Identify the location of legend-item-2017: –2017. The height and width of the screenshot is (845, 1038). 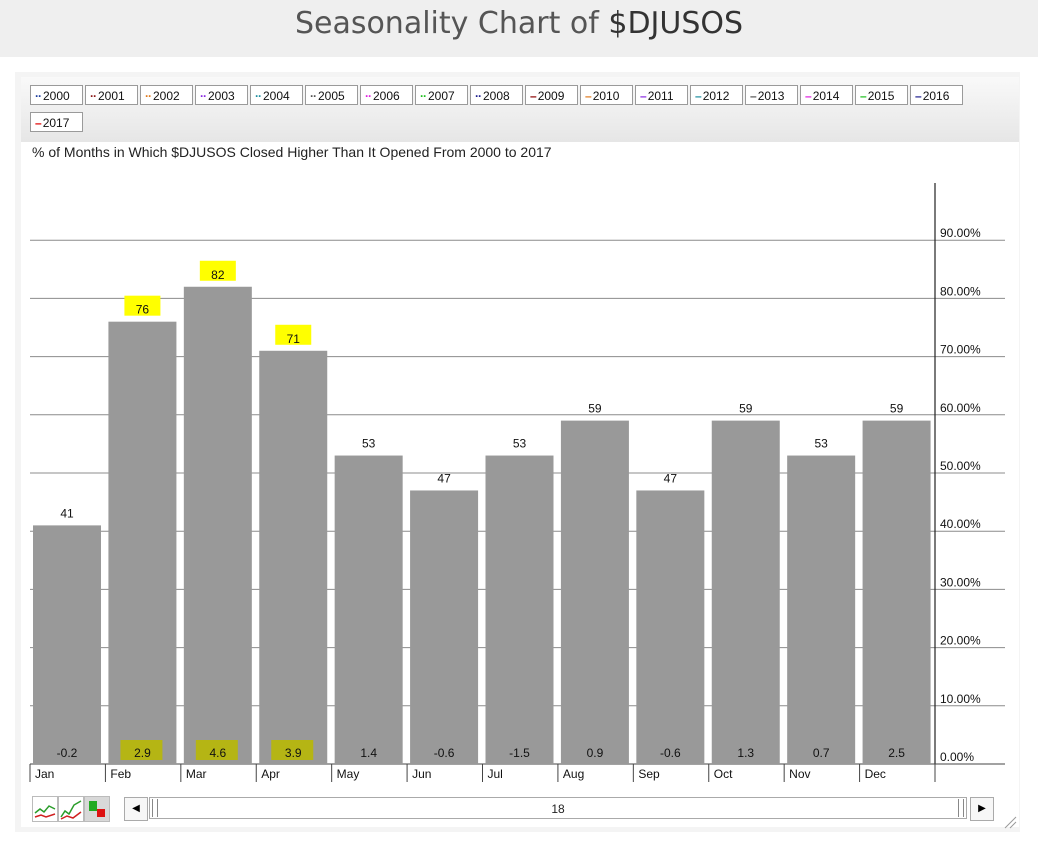
(56, 122).